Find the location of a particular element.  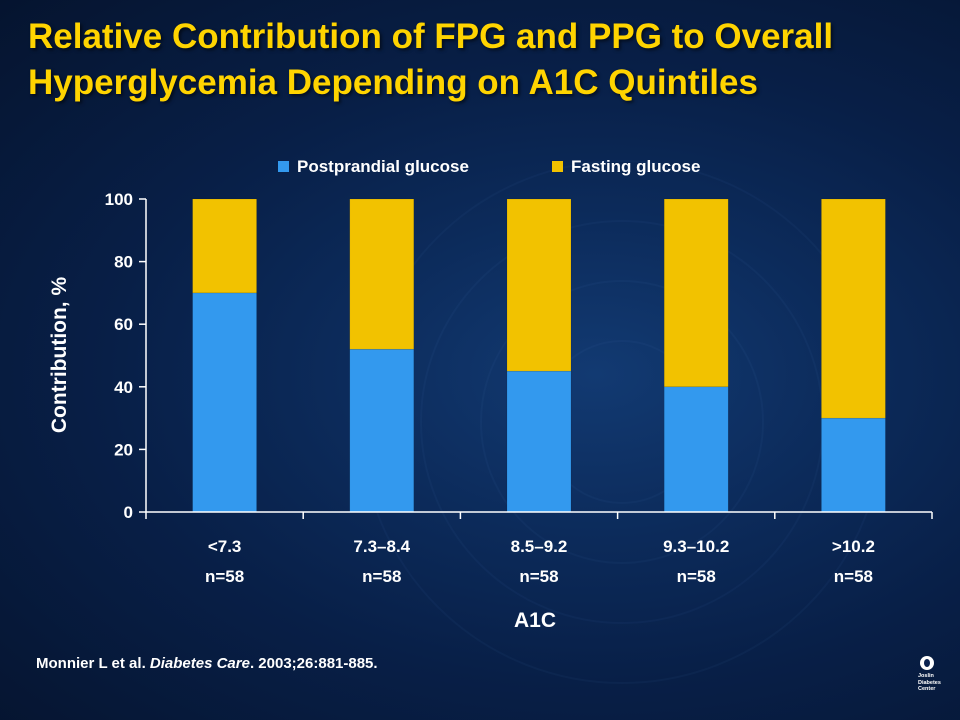

logo-text-line-1: Joslin is located at coordinates (926, 676).